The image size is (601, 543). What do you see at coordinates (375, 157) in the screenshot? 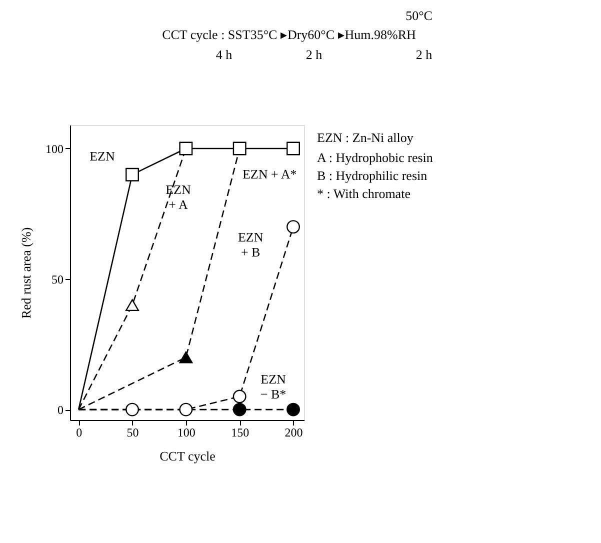
I see `text: A : Hydrophobic resin` at bounding box center [375, 157].